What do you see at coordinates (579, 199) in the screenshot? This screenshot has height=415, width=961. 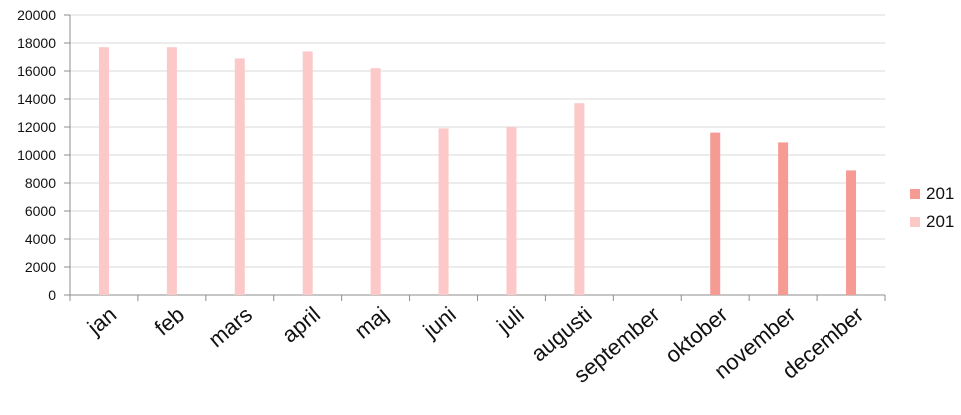 I see `bar-augusti` at bounding box center [579, 199].